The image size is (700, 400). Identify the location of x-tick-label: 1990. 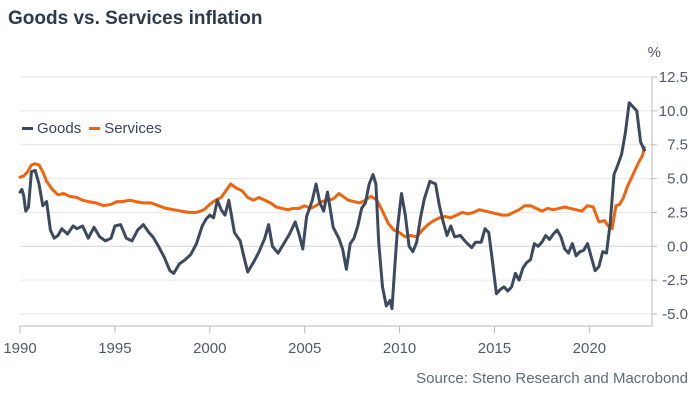
(19, 348).